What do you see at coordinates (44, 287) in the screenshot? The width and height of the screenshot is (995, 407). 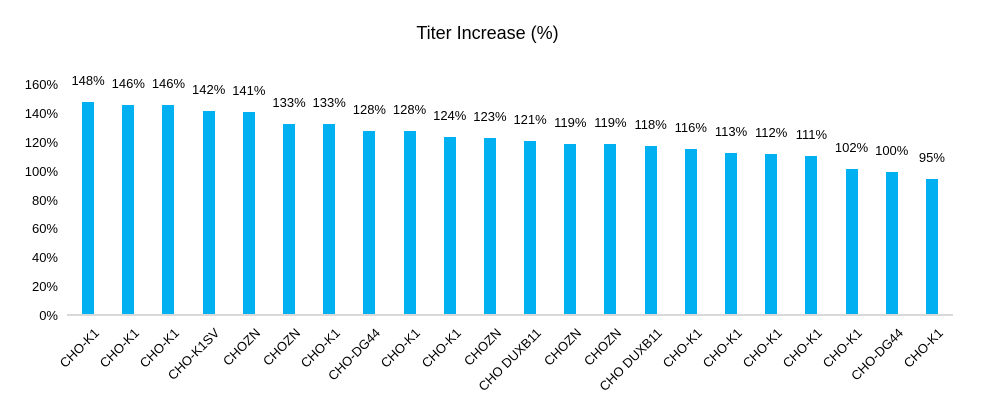 I see `y-axis-tick-label: 20%` at bounding box center [44, 287].